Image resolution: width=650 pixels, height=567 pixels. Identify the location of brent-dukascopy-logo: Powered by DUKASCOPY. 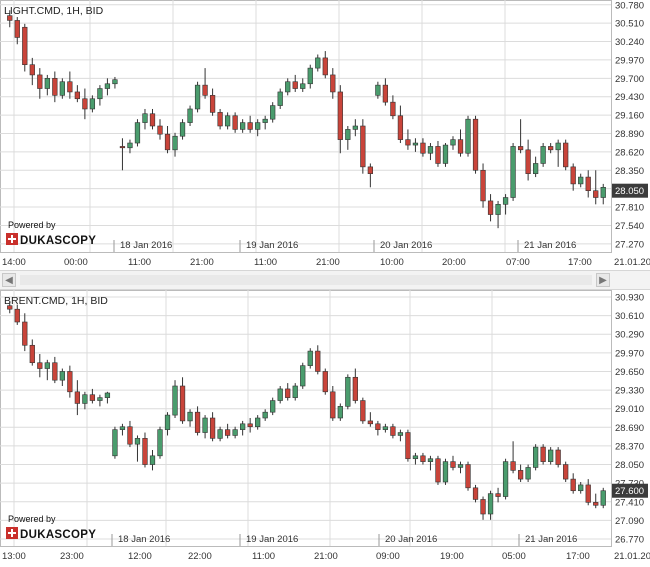
(51, 527).